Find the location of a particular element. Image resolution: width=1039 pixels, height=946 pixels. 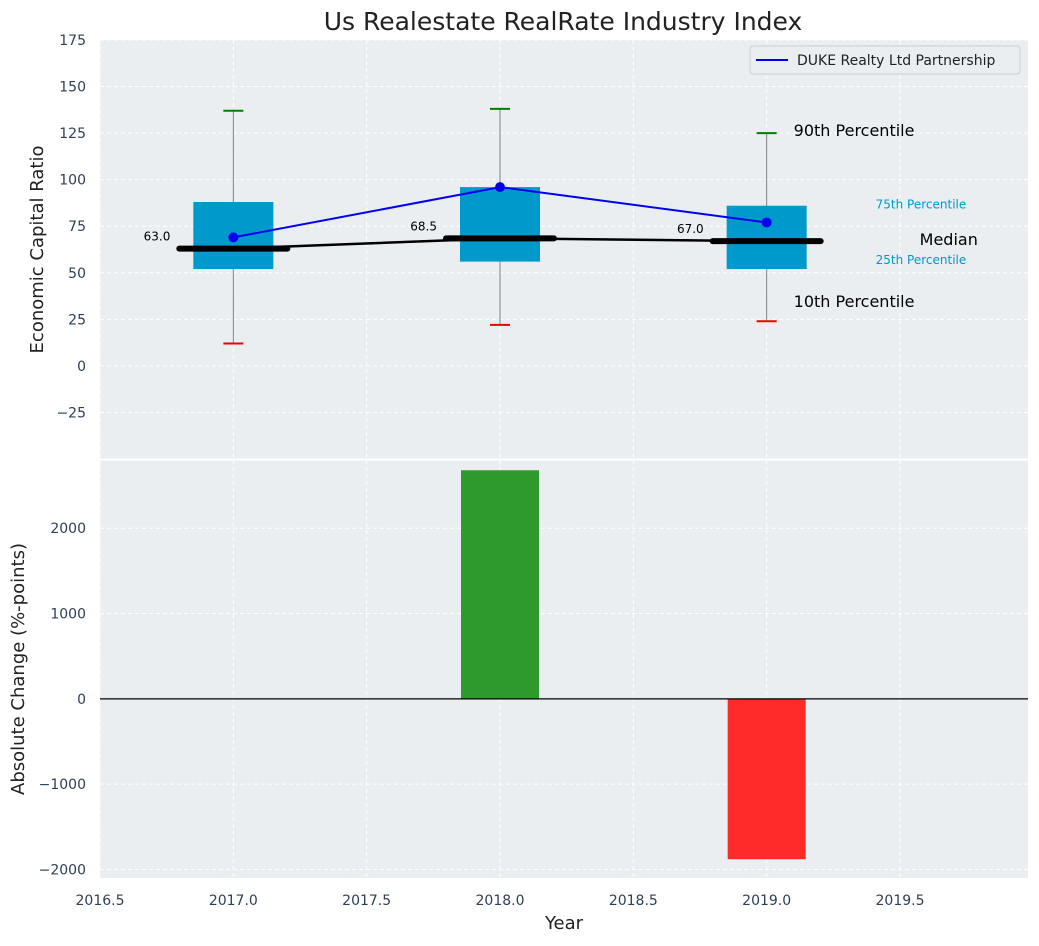

median-value-label: 67.0 is located at coordinates (690, 229).